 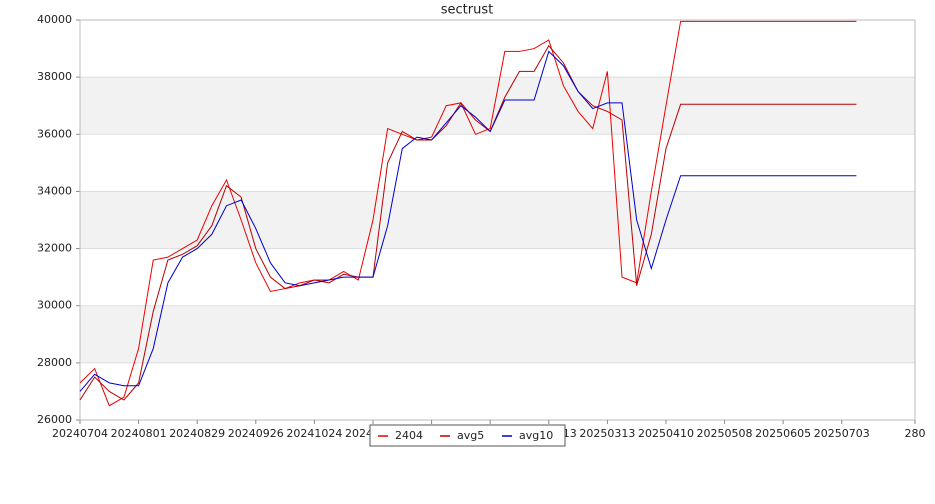 I want to click on x-tick-label: 20250703, so click(x=842, y=433).